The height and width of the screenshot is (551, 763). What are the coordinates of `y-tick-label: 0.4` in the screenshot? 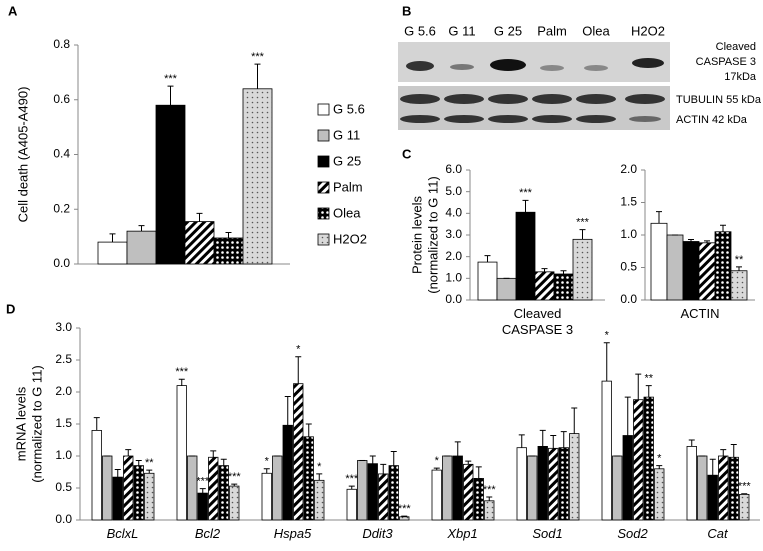 It's located at (61, 154).